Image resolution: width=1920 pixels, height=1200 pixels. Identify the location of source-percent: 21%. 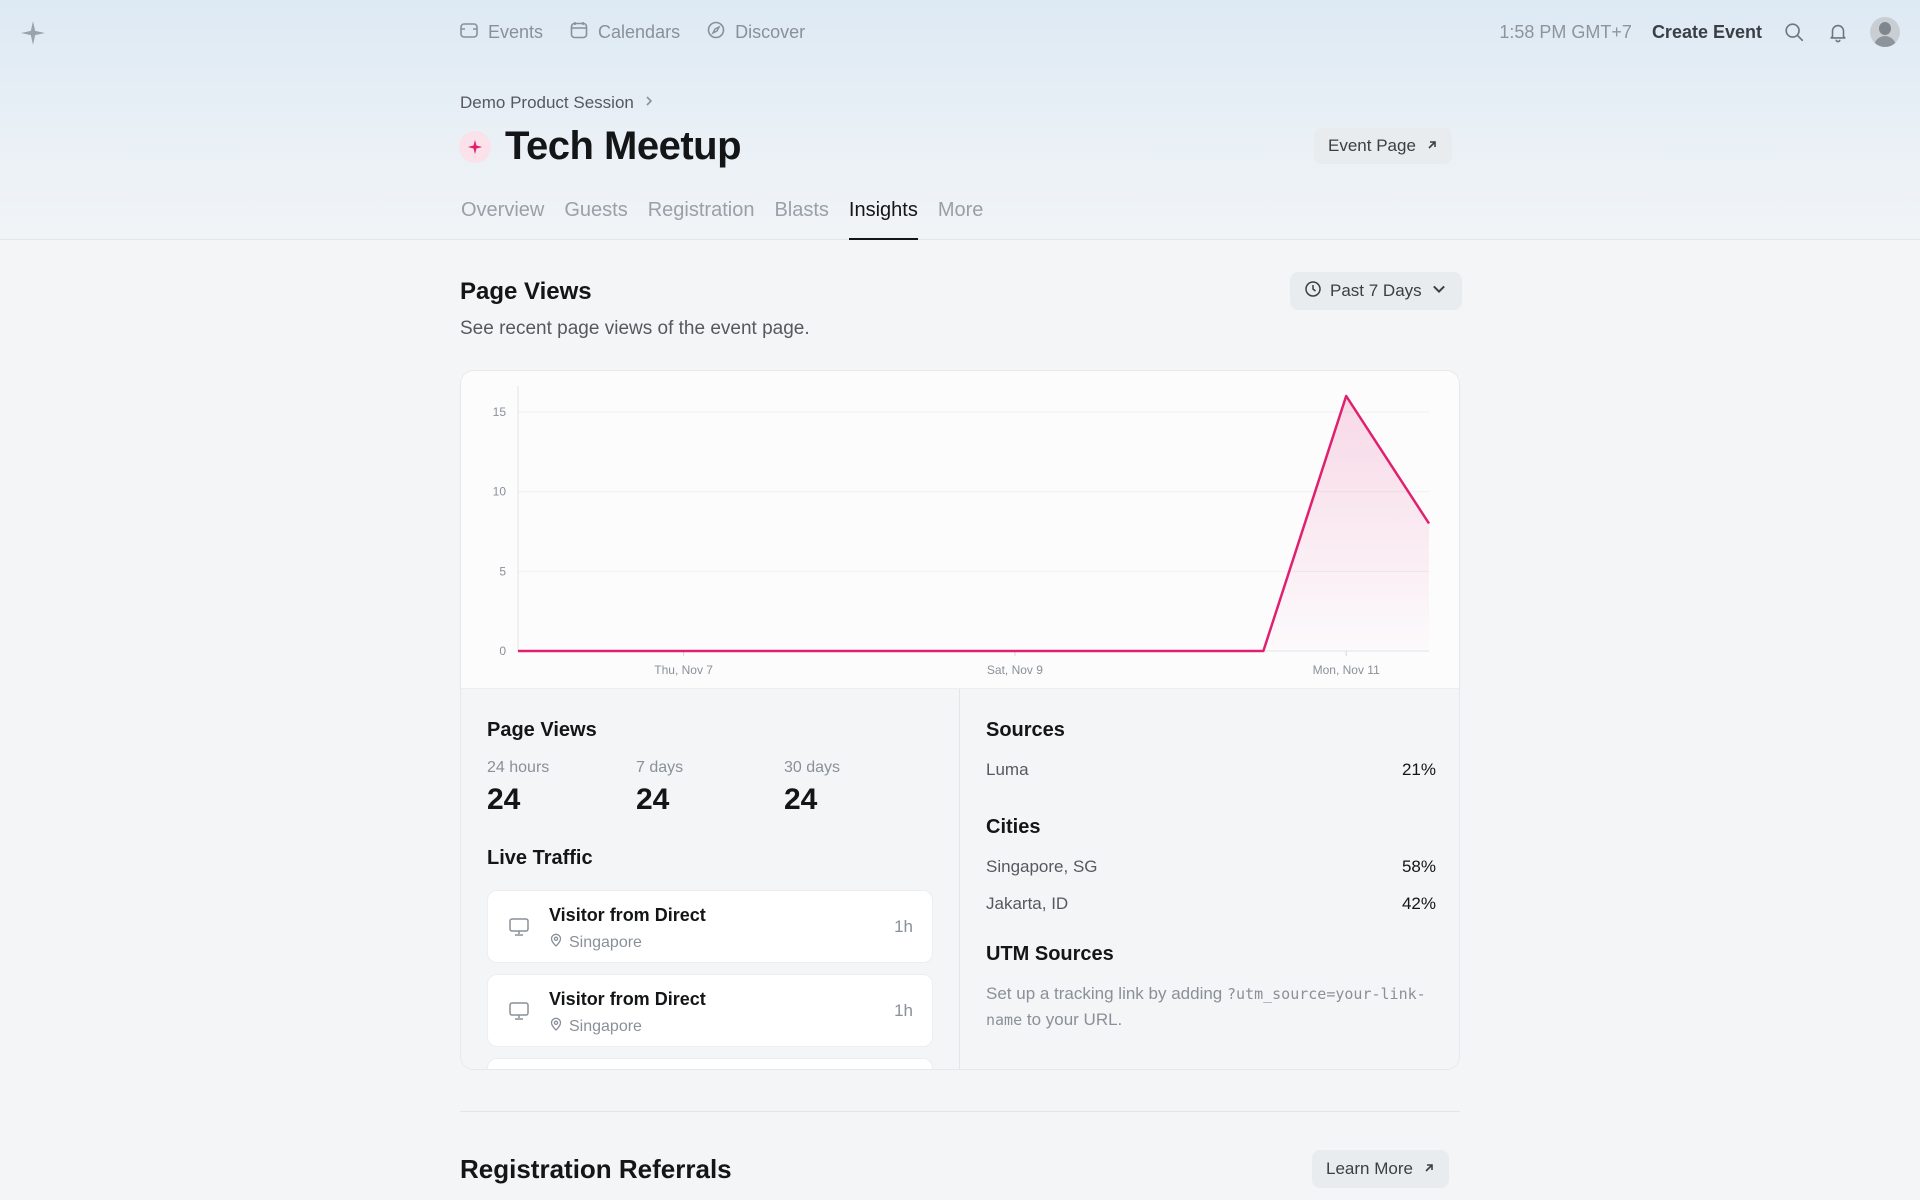
(1418, 769).